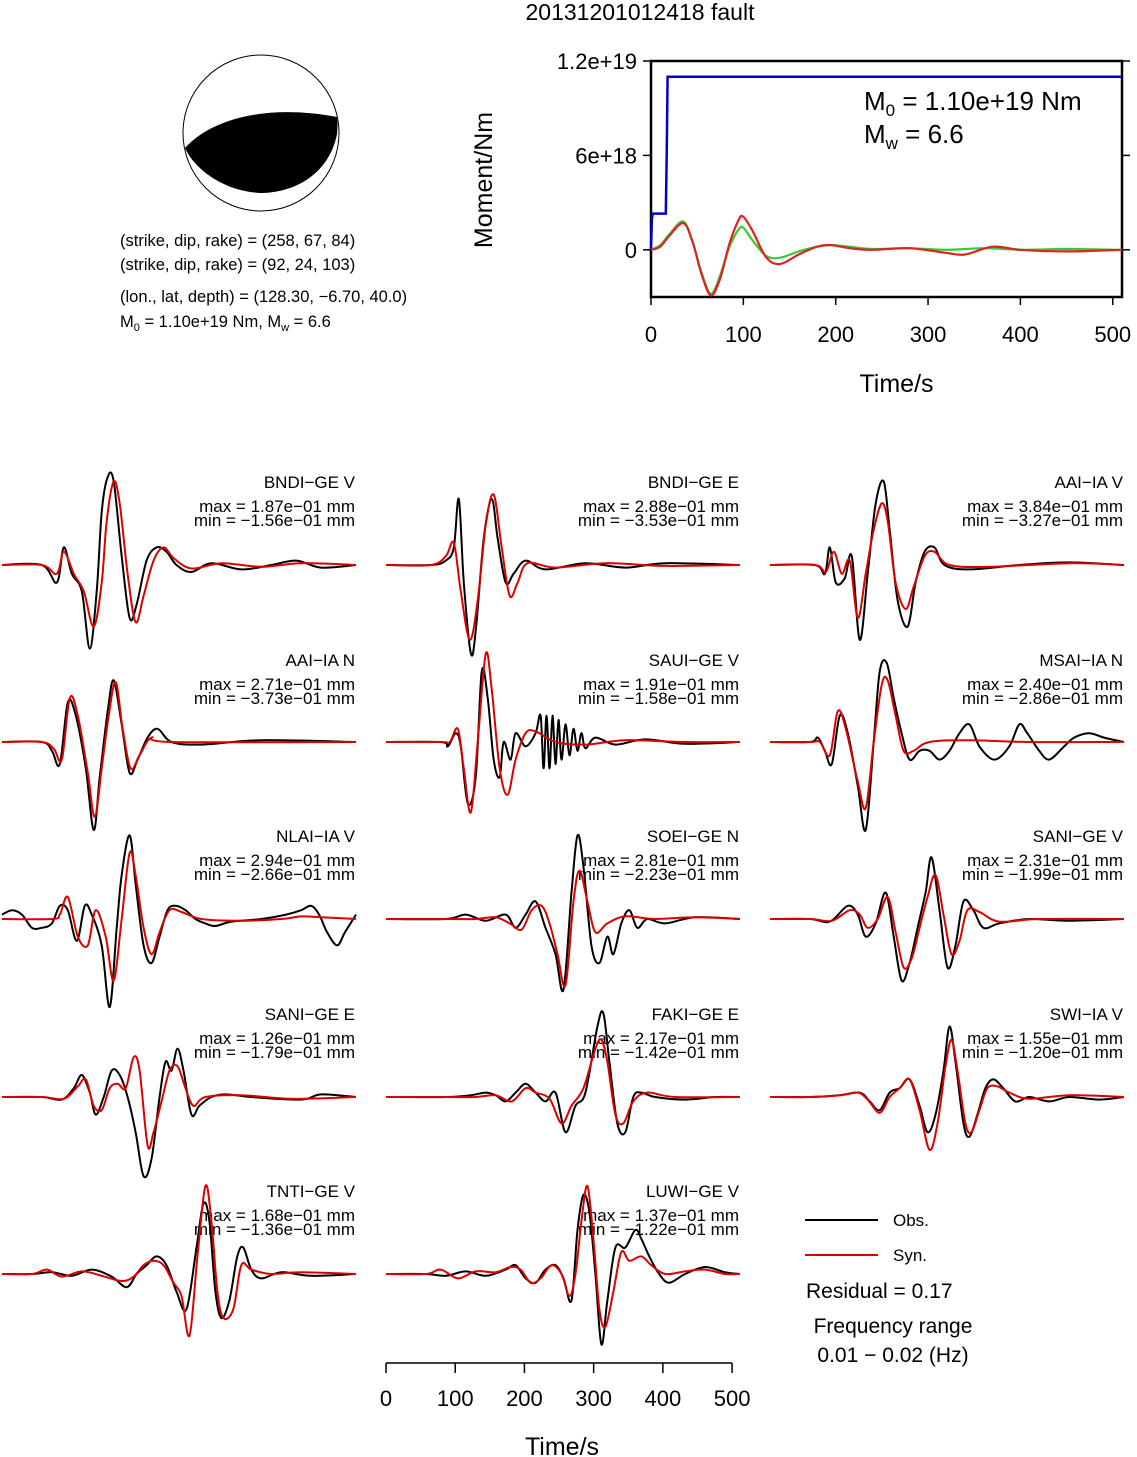  I want to click on station-min: min = −3.27e−01 mm, so click(1042, 520).